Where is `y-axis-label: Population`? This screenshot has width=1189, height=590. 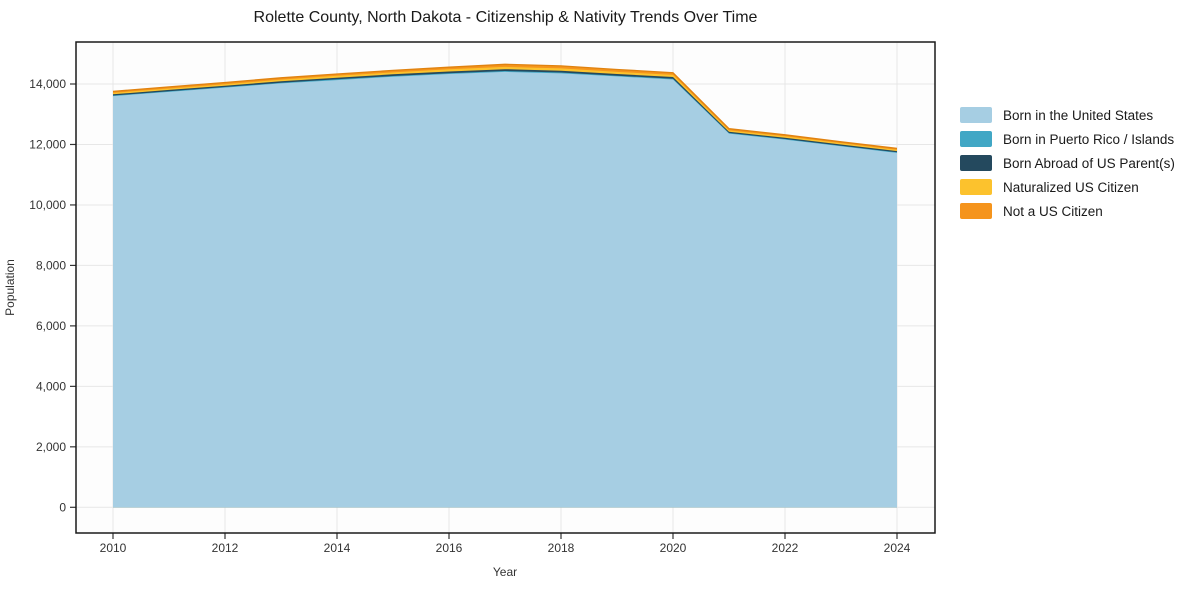
y-axis-label: Population is located at coordinates (10, 287).